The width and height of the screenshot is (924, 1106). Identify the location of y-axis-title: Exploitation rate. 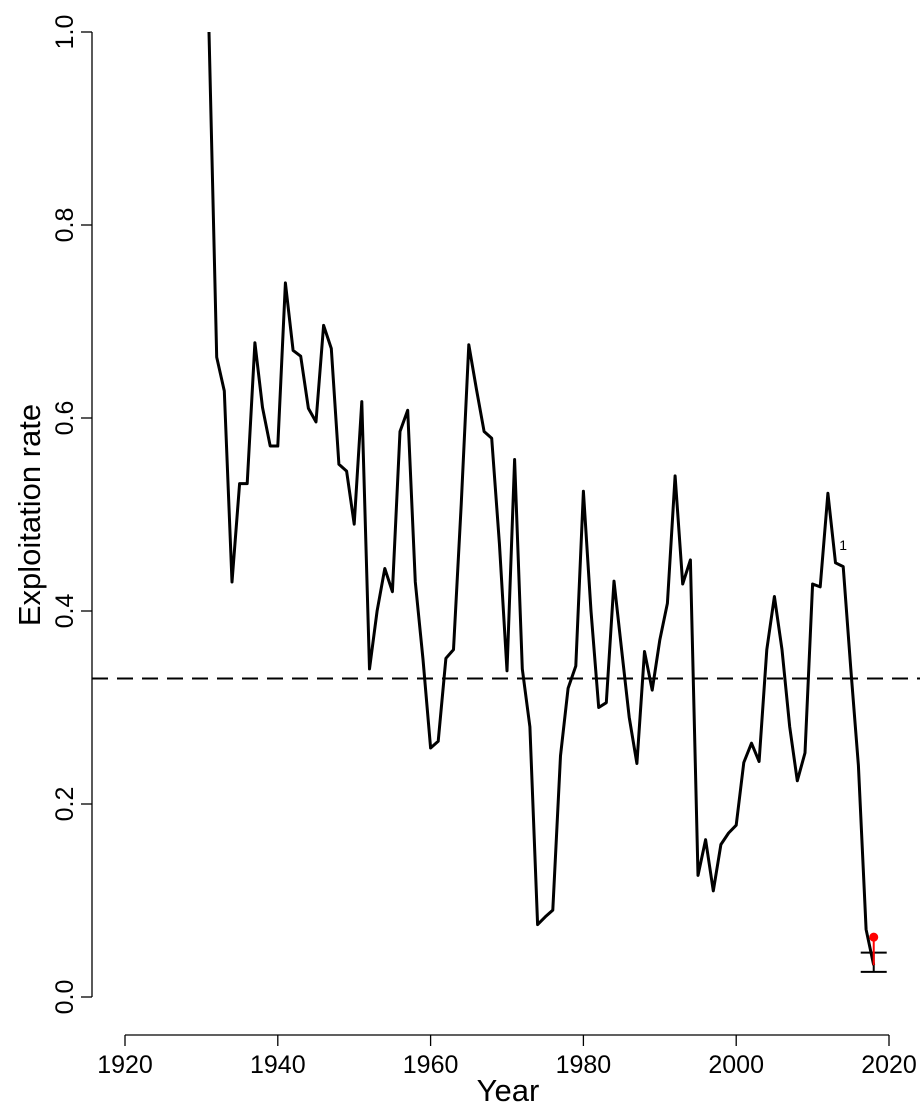
(29, 515).